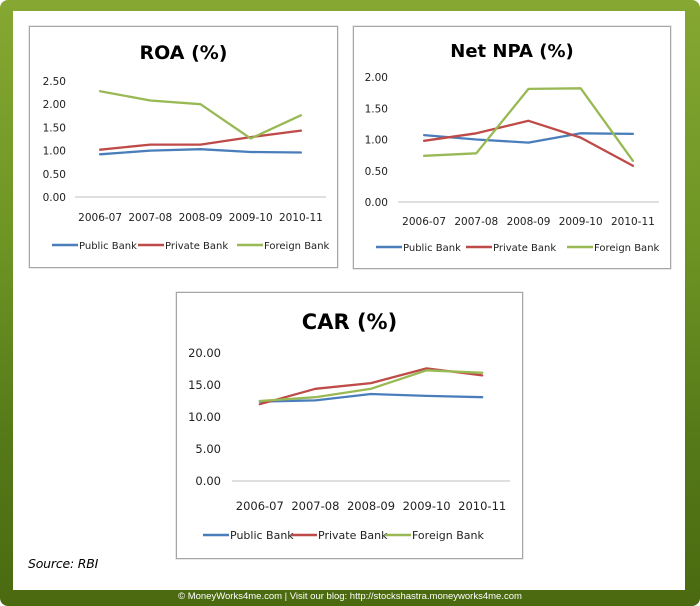  I want to click on chart-title: ROA (%), so click(184, 53).